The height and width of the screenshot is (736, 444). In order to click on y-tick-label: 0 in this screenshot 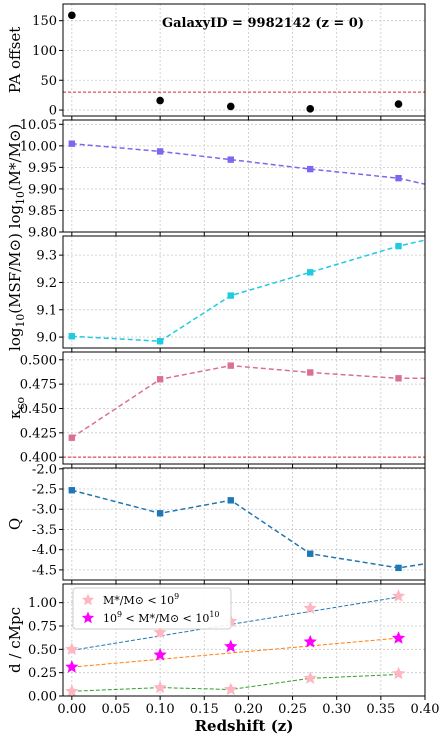, I will do `click(53, 111)`.